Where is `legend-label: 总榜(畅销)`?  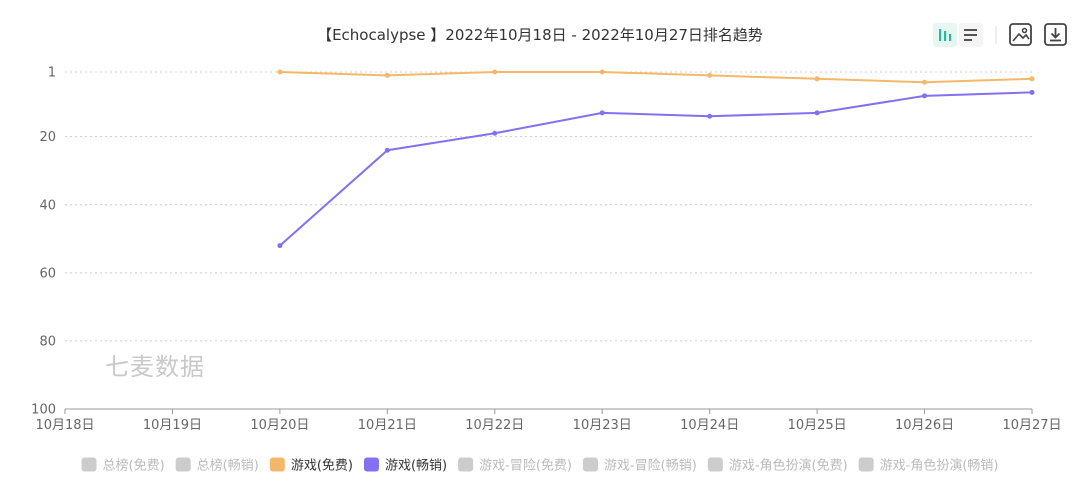
legend-label: 总榜(畅销) is located at coordinates (228, 466).